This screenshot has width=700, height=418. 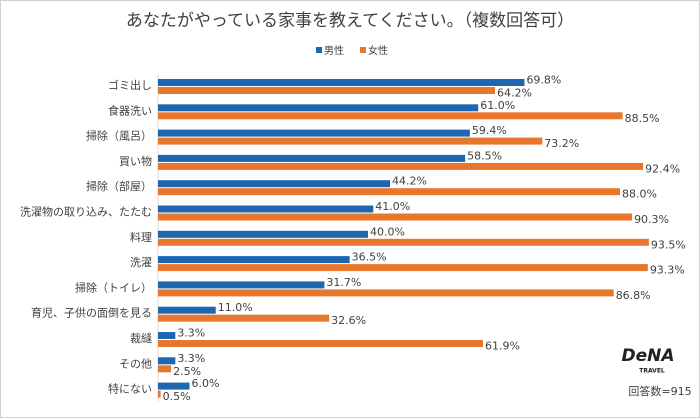 What do you see at coordinates (514, 93) in the screenshot?
I see `value-label: 64.2%` at bounding box center [514, 93].